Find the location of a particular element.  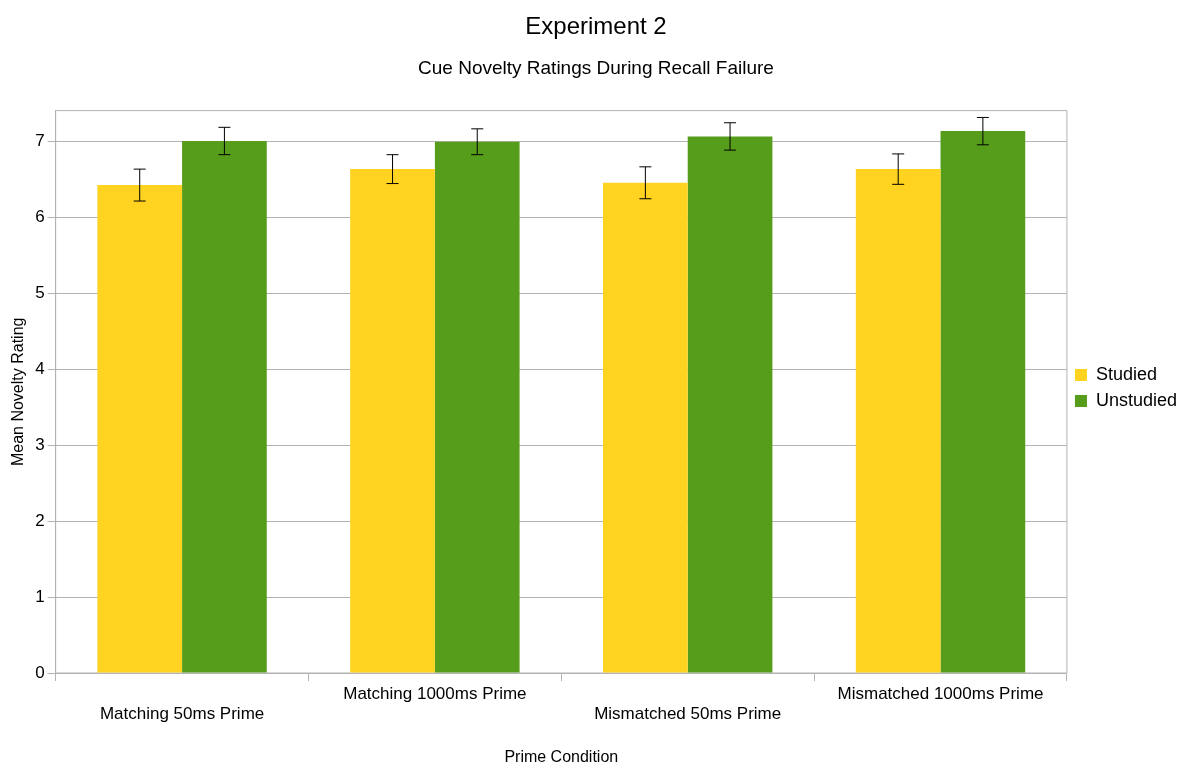

x-tick-label: Matching 50ms Prime is located at coordinates (182, 714).